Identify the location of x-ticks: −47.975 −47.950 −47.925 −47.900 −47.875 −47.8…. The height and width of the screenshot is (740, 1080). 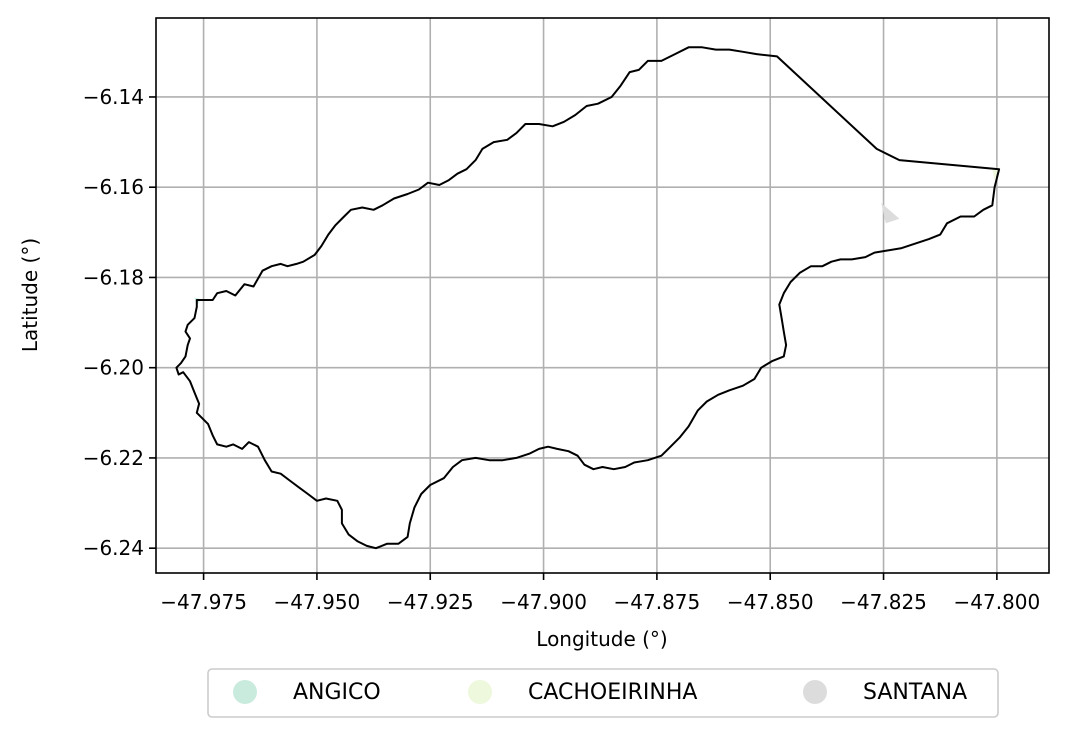
(600, 593).